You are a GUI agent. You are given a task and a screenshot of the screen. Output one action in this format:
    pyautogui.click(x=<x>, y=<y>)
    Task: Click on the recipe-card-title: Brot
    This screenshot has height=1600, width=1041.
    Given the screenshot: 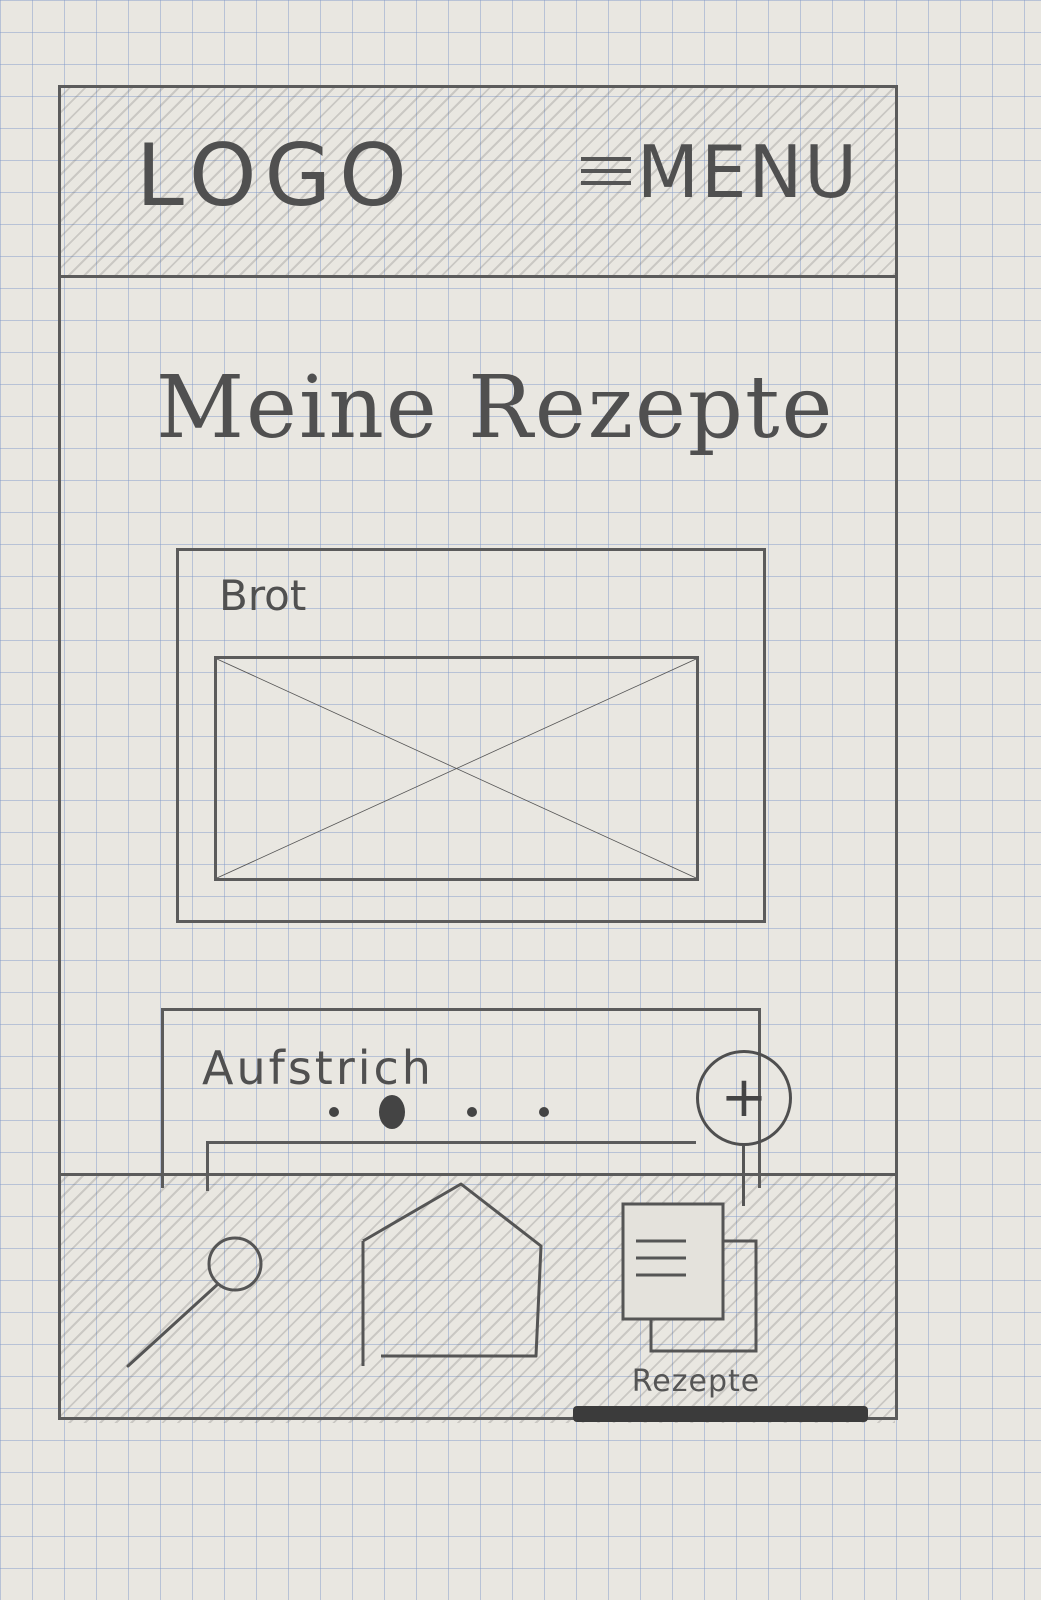 What is the action you would take?
    pyautogui.click(x=263, y=595)
    